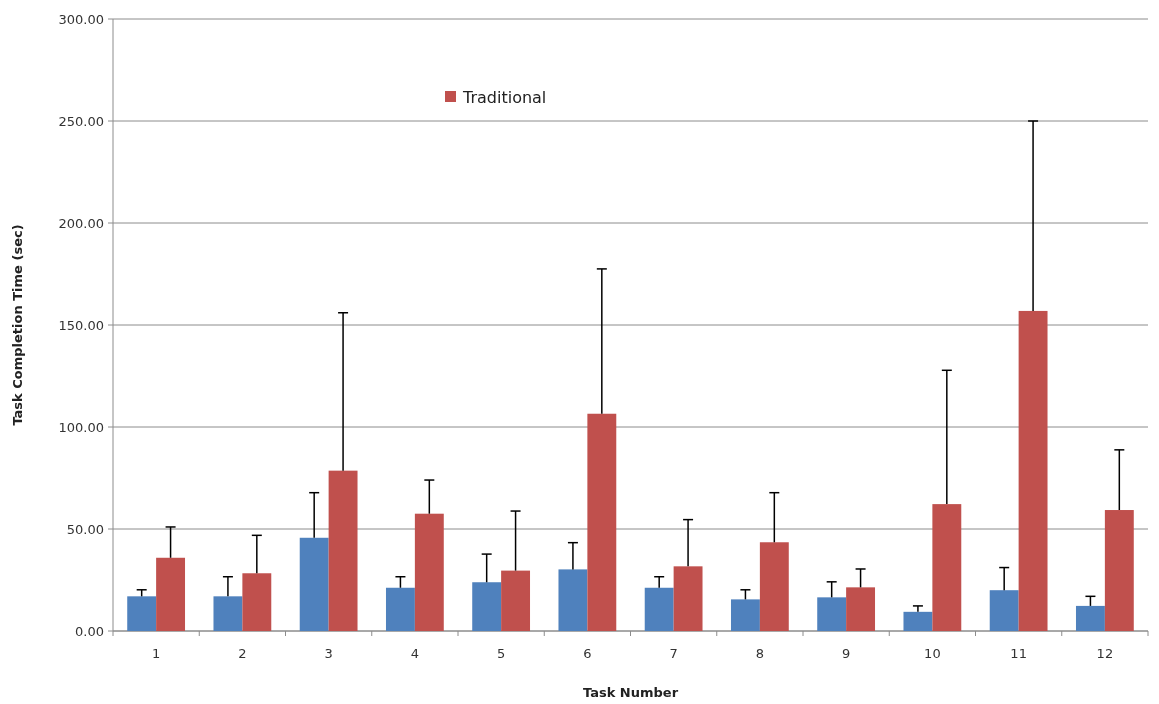  I want to click on x-tick-label: 6, so click(587, 653).